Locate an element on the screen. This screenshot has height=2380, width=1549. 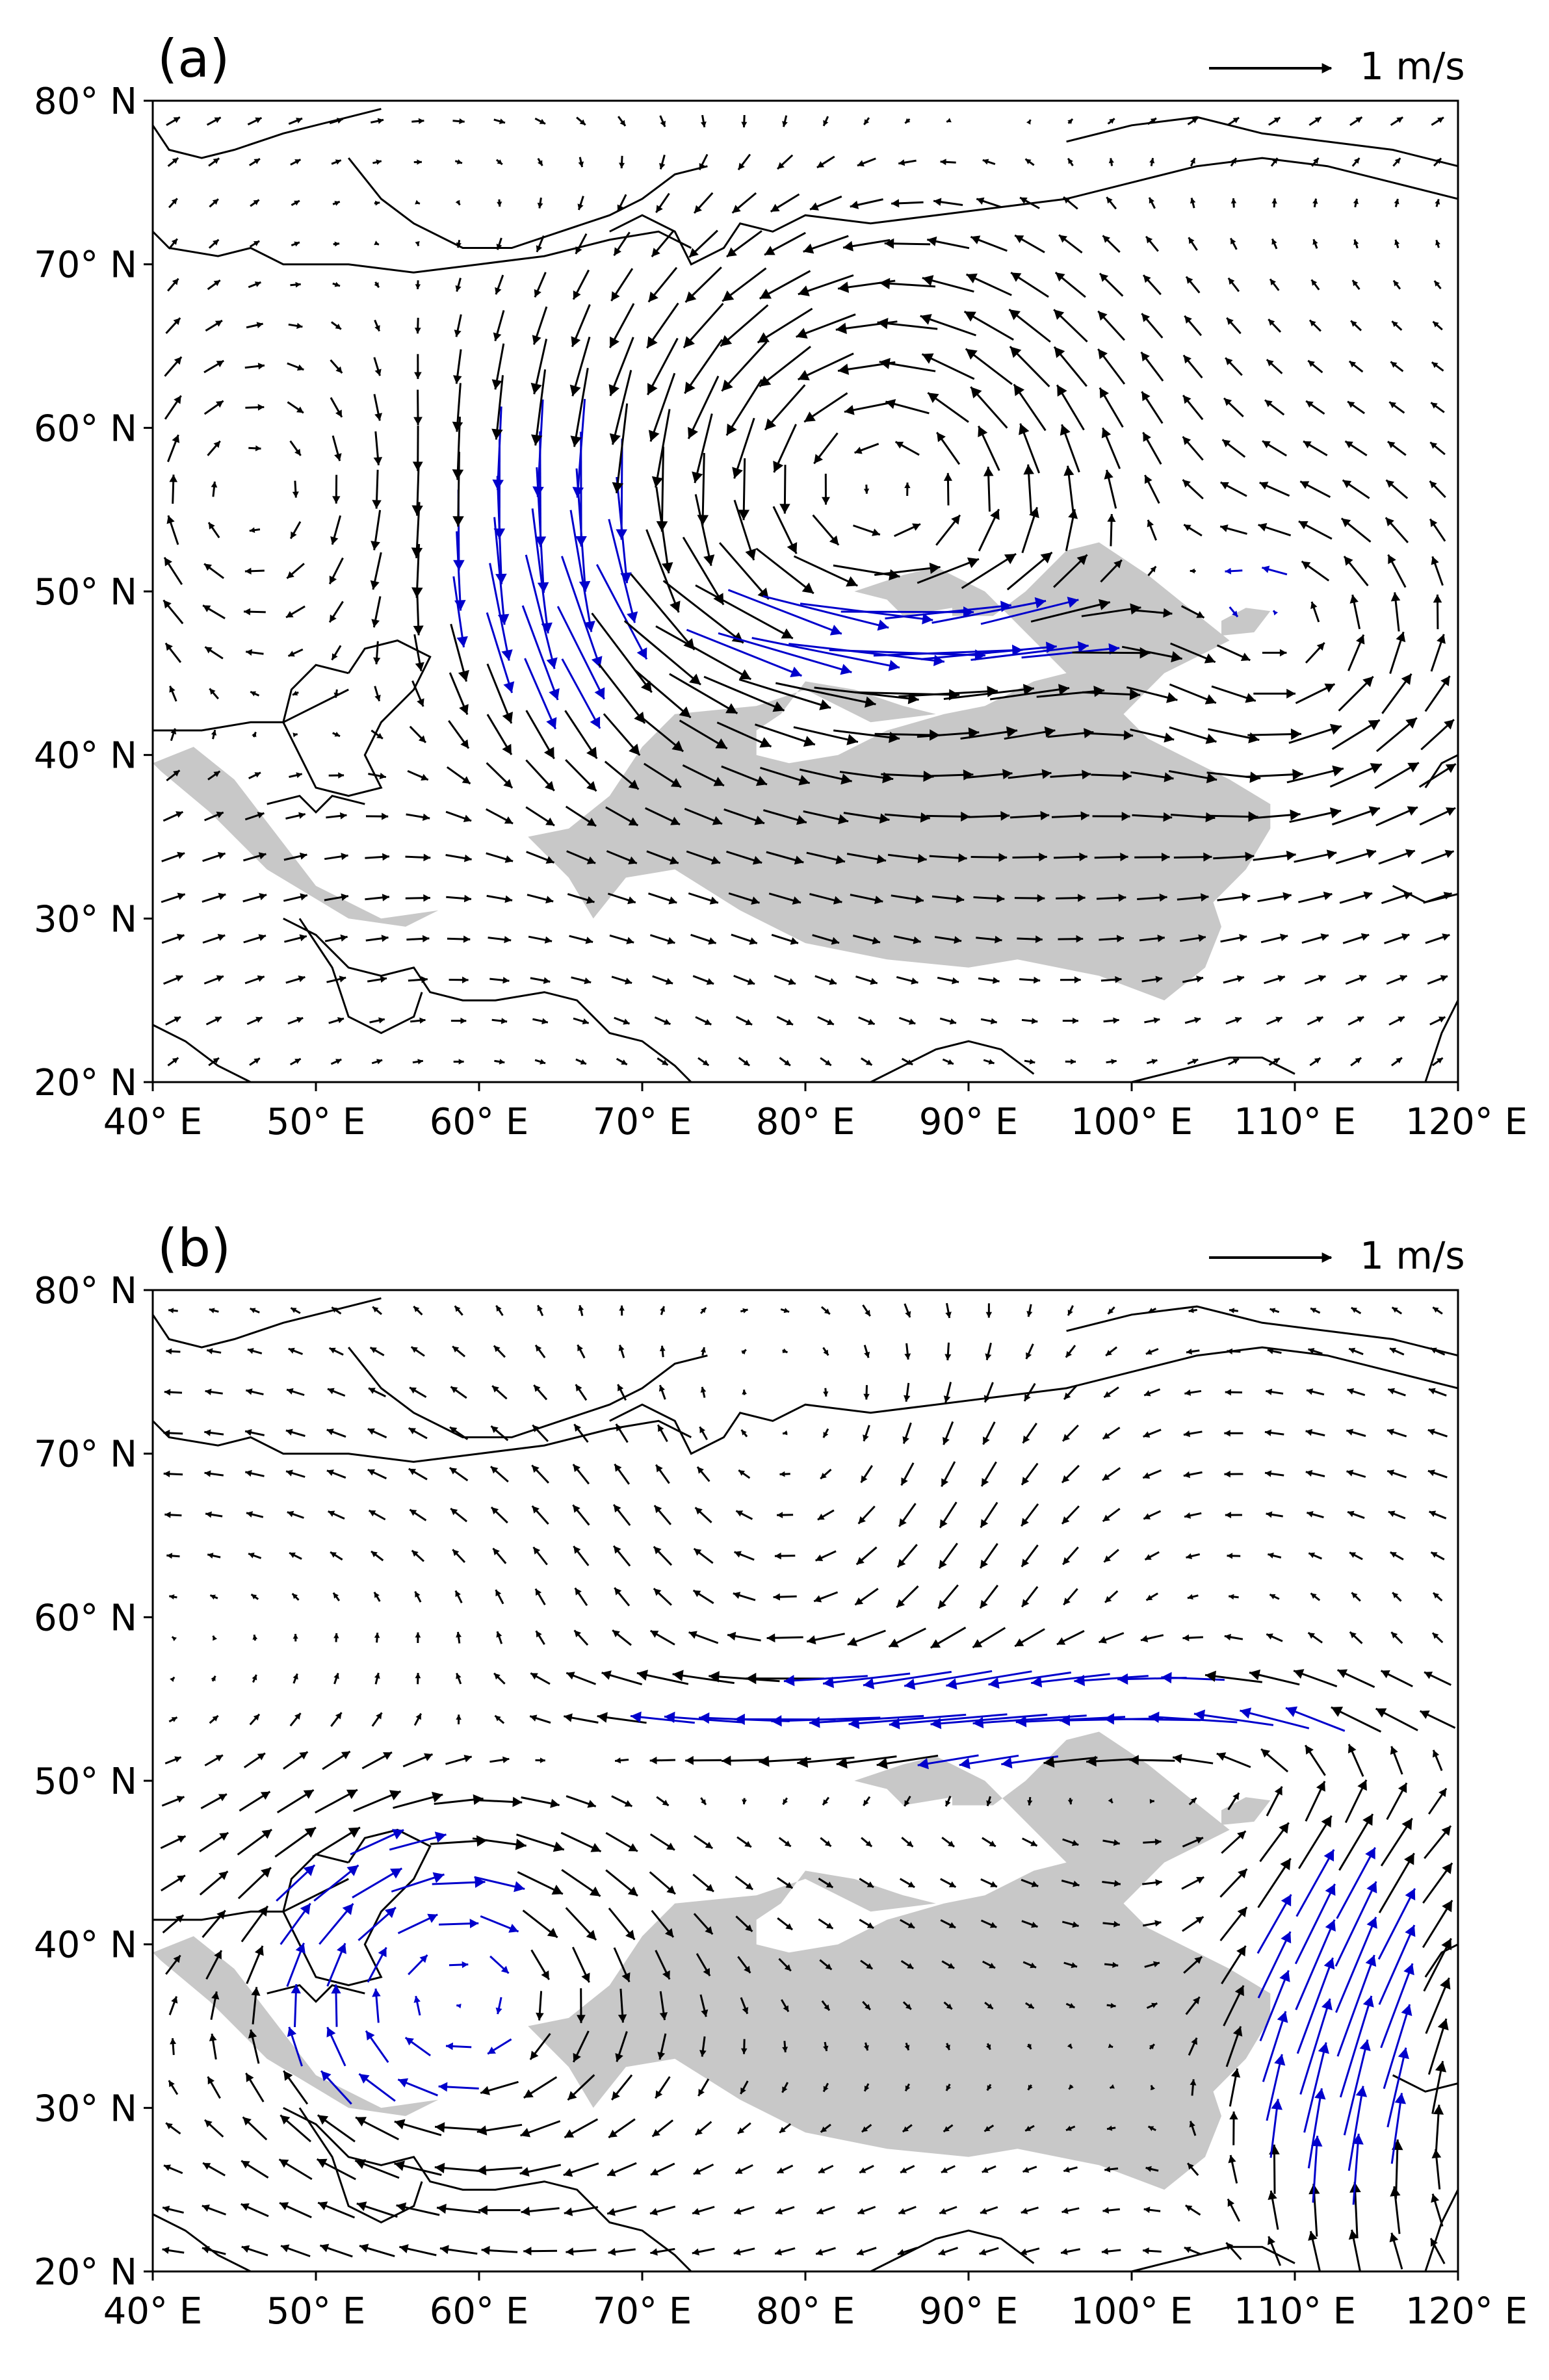
coastline is located at coordinates (316, 1994).